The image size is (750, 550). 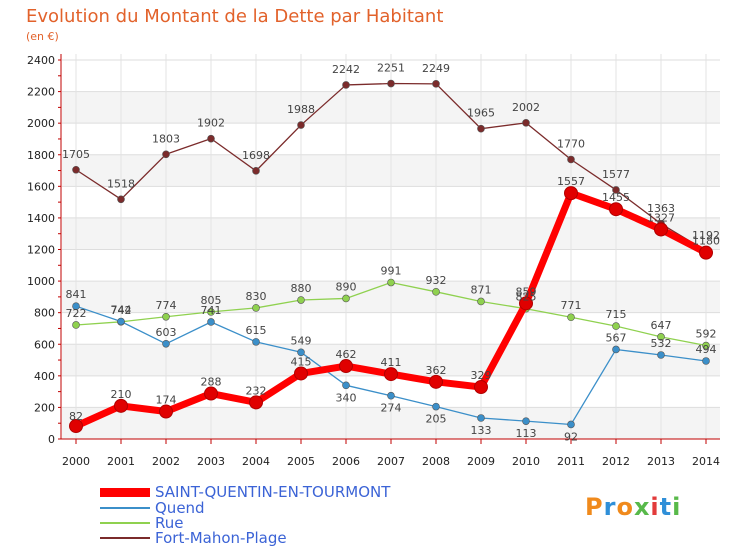 I want to click on x-tick-label: 2007, so click(x=391, y=461).